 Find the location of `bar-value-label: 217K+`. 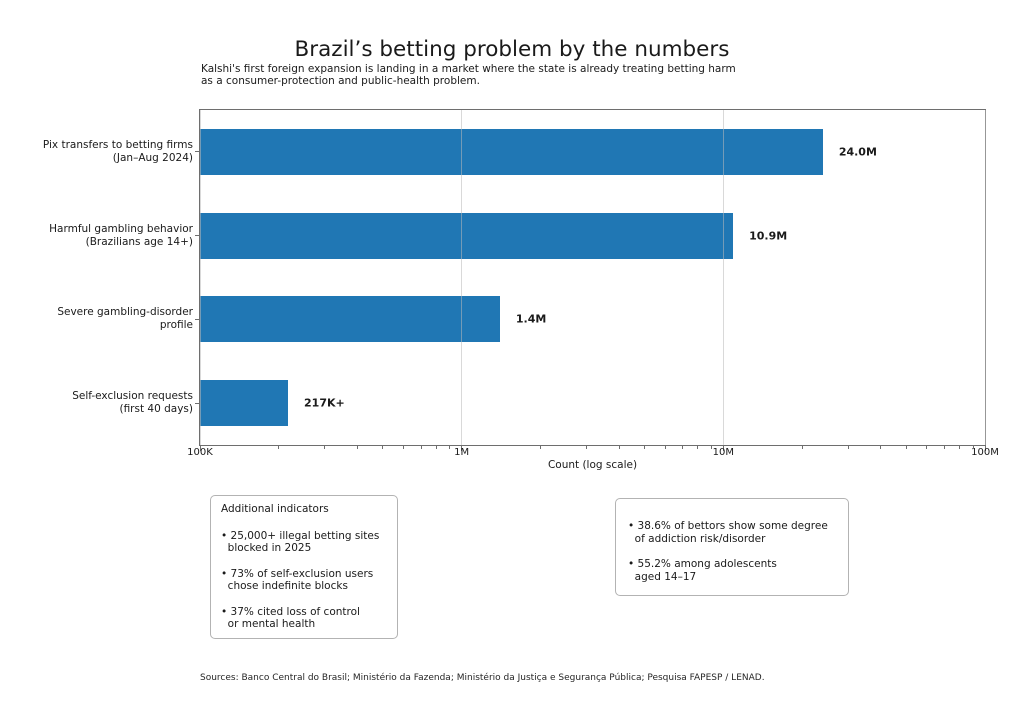

bar-value-label: 217K+ is located at coordinates (324, 403).